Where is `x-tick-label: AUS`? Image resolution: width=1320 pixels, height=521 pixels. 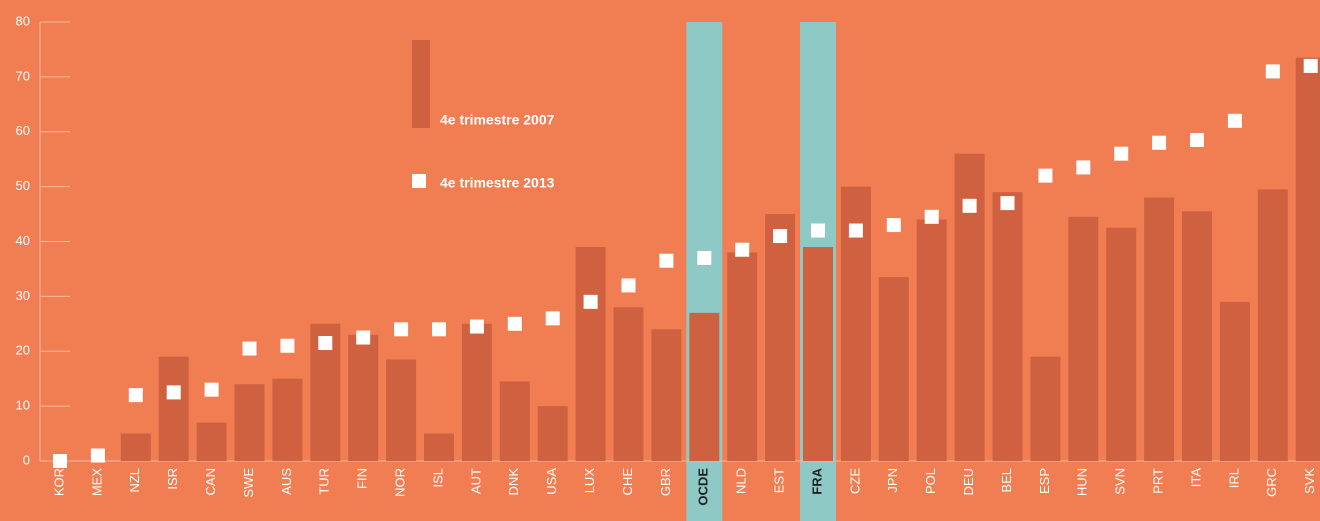
x-tick-label: AUS is located at coordinates (286, 481).